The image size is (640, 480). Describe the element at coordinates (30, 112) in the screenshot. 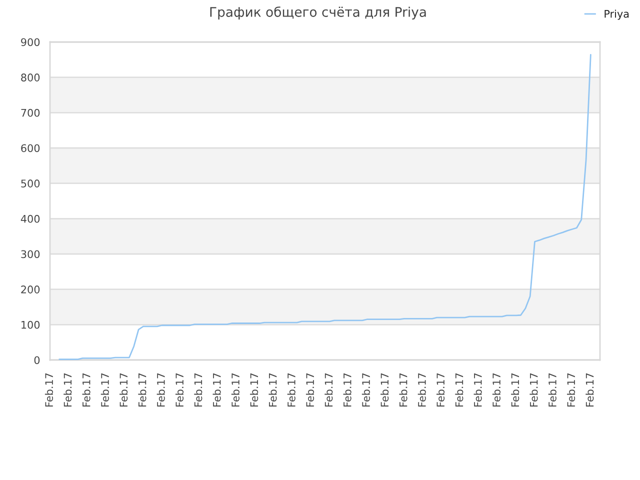

I see `y-tick-label: 700` at that location.